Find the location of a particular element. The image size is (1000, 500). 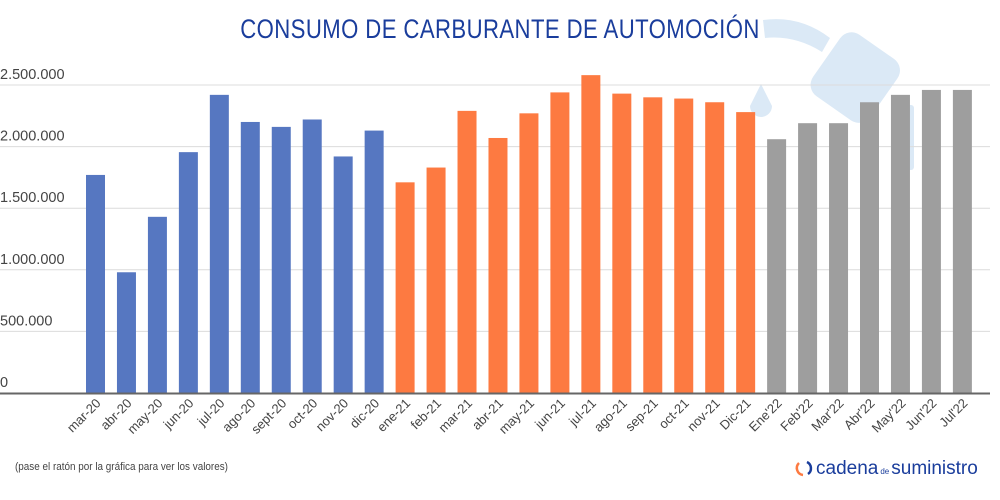

logo-text-cadena: cadena is located at coordinates (847, 468).